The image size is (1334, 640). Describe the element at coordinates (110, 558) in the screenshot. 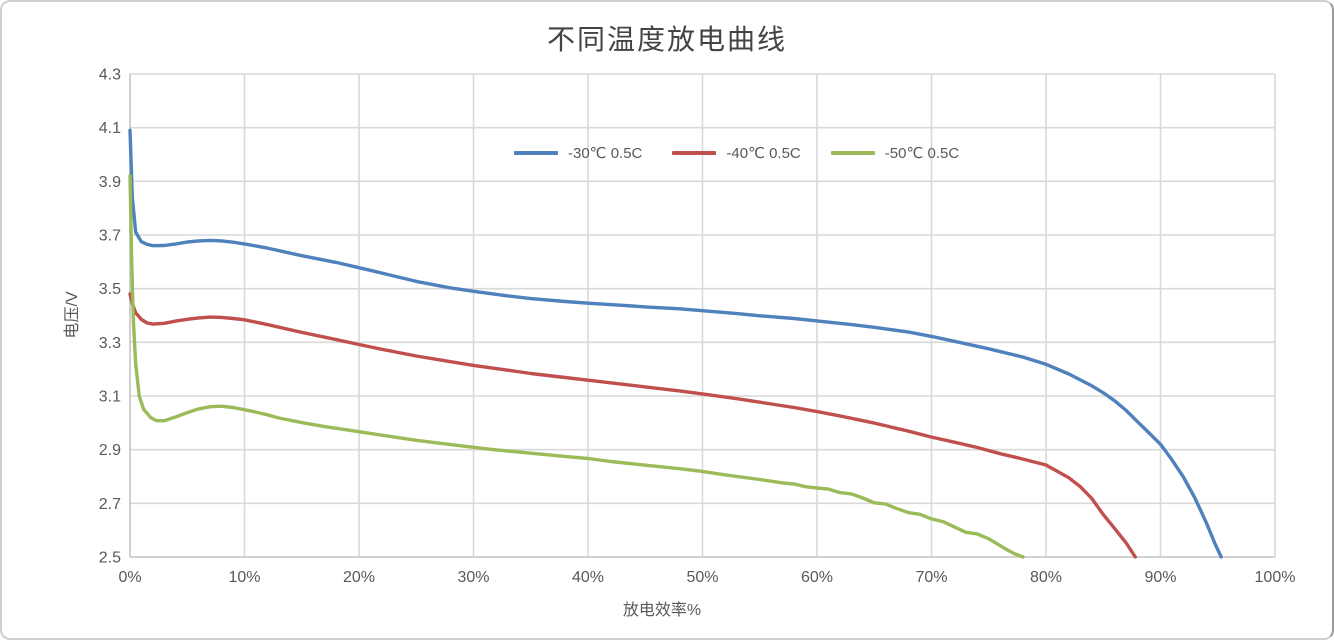

I see `y-tick-label: 2.5` at that location.